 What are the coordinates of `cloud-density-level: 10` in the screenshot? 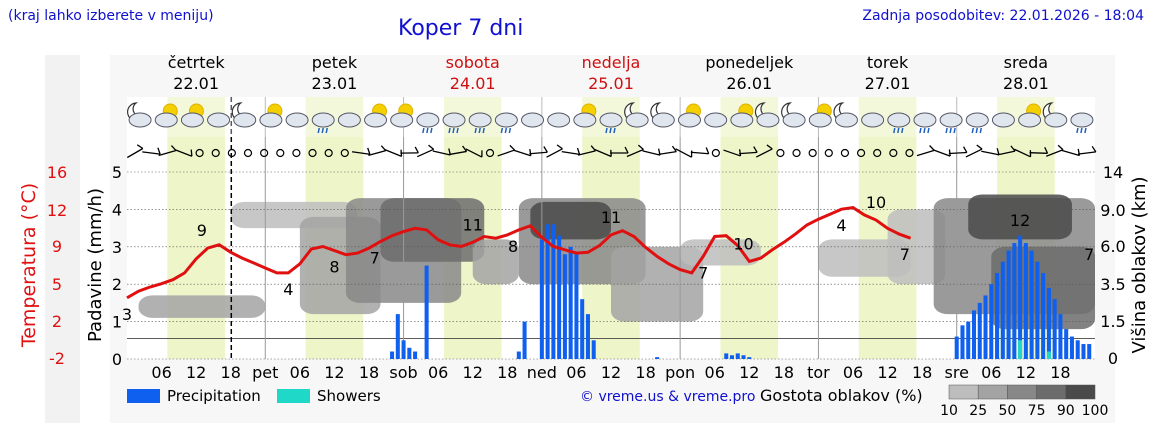 It's located at (949, 411).